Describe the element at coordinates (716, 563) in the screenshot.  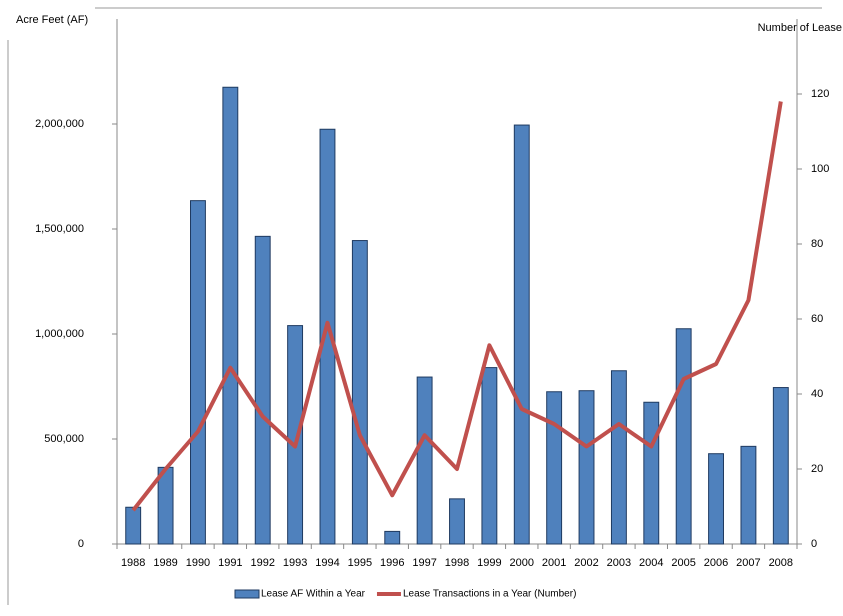
I see `x-tick-label: 2006` at that location.